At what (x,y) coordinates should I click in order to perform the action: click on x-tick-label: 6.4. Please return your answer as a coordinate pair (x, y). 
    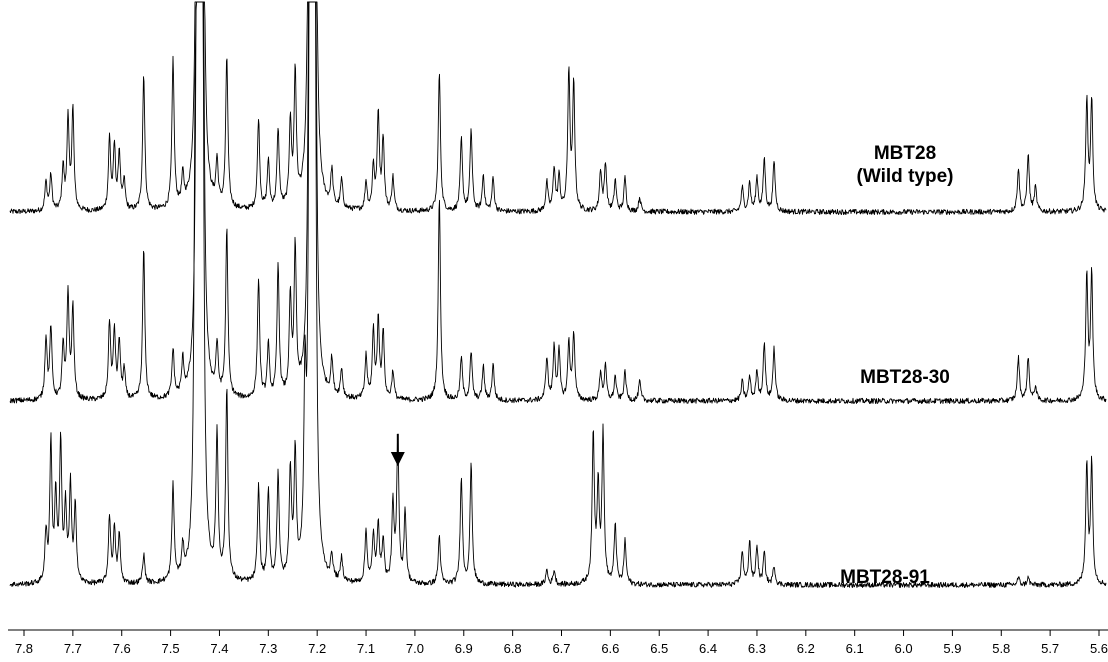
    Looking at the image, I should click on (708, 648).